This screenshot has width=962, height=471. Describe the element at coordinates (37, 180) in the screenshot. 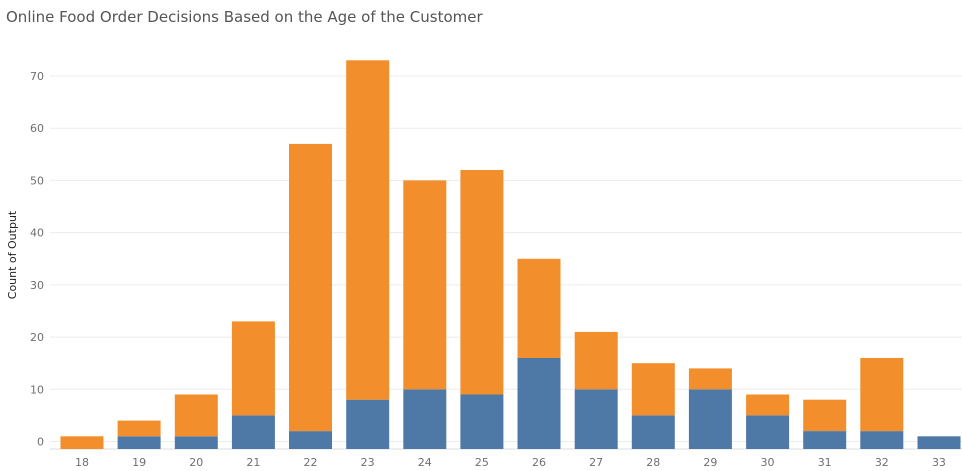

I see `y-tick-label: 50` at that location.